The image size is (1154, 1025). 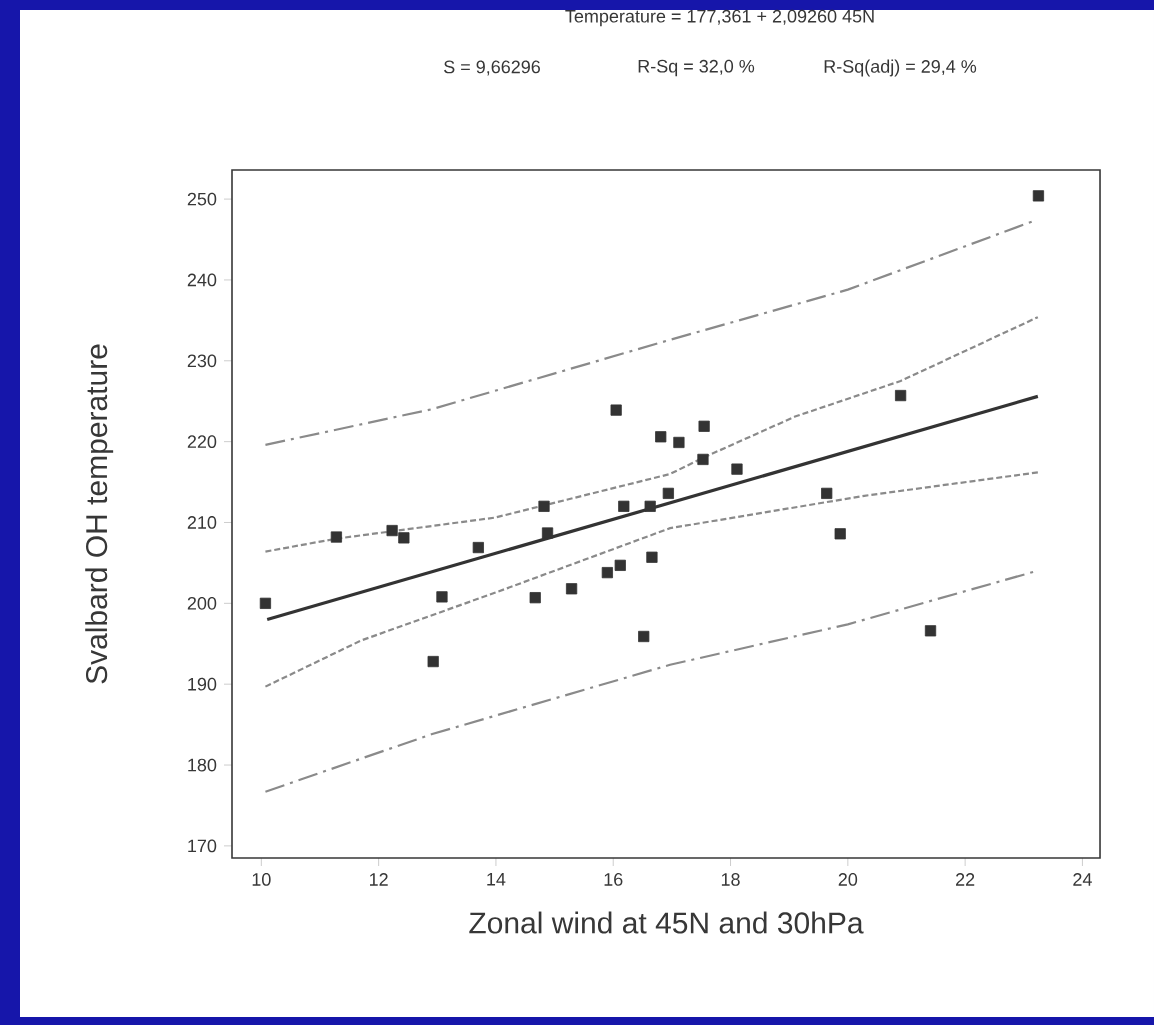 What do you see at coordinates (965, 879) in the screenshot?
I see `x-tick-label: 22` at bounding box center [965, 879].